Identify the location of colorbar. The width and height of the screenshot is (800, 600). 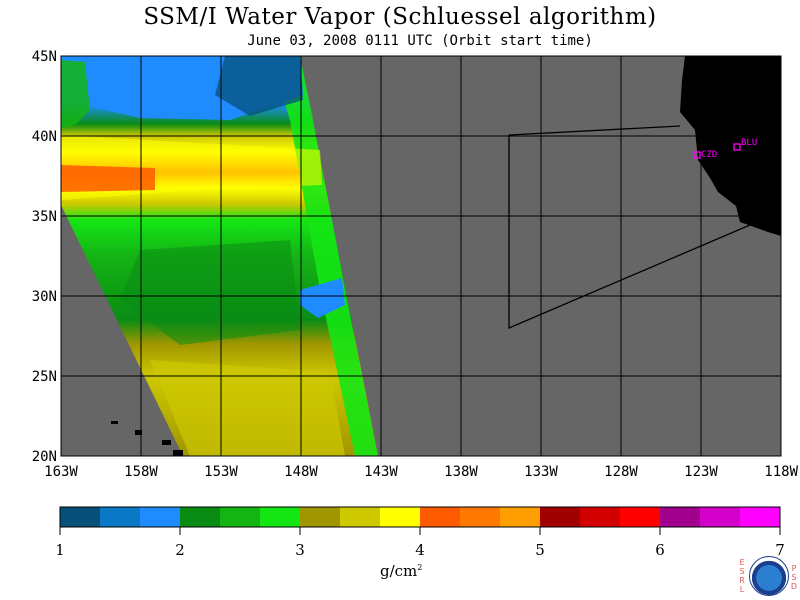
(420, 517).